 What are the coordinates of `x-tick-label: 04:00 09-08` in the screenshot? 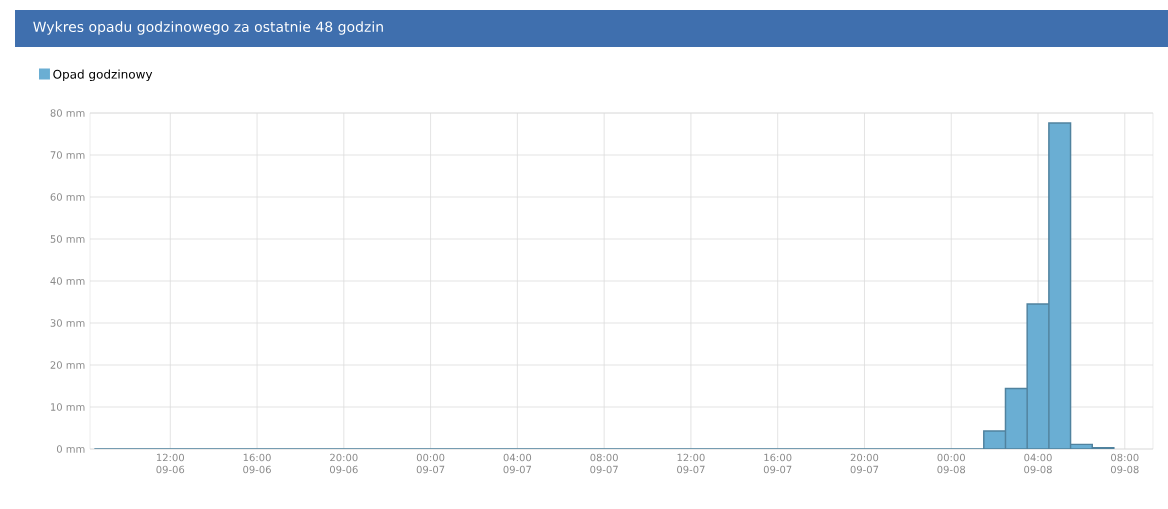 It's located at (1038, 463).